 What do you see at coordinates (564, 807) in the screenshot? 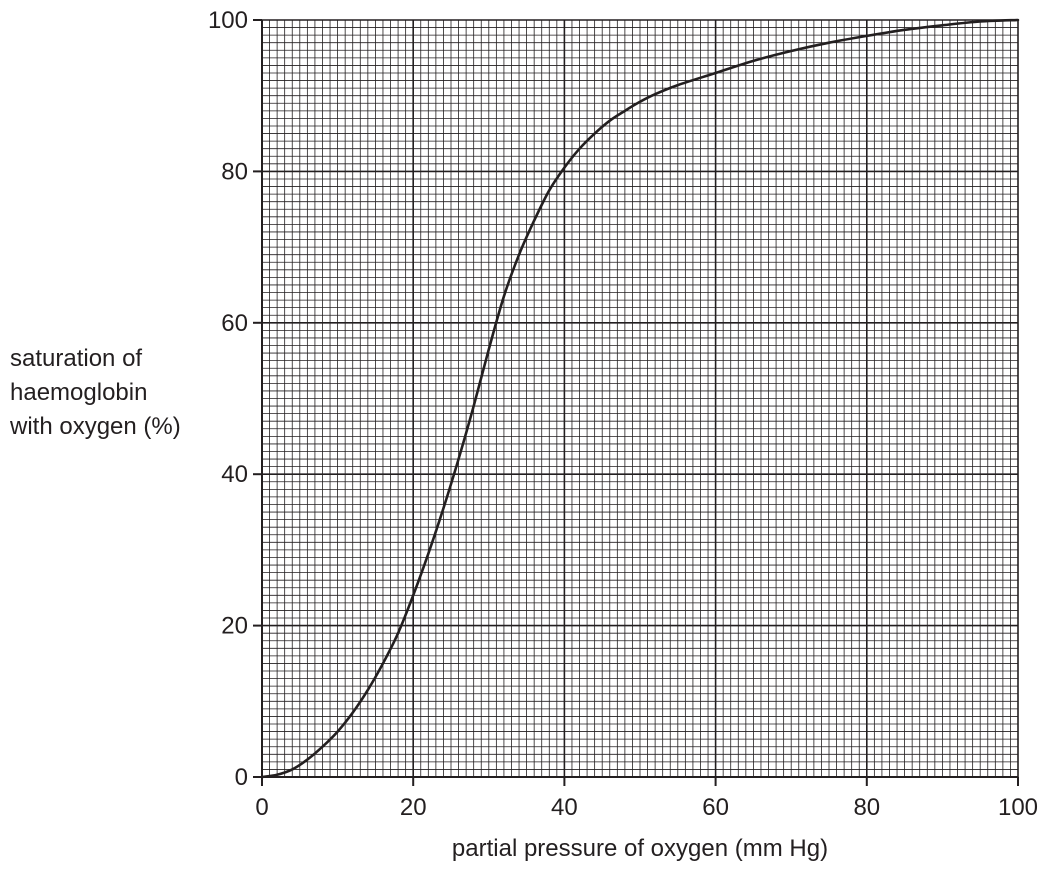
I see `x-tick-label: 40` at bounding box center [564, 807].